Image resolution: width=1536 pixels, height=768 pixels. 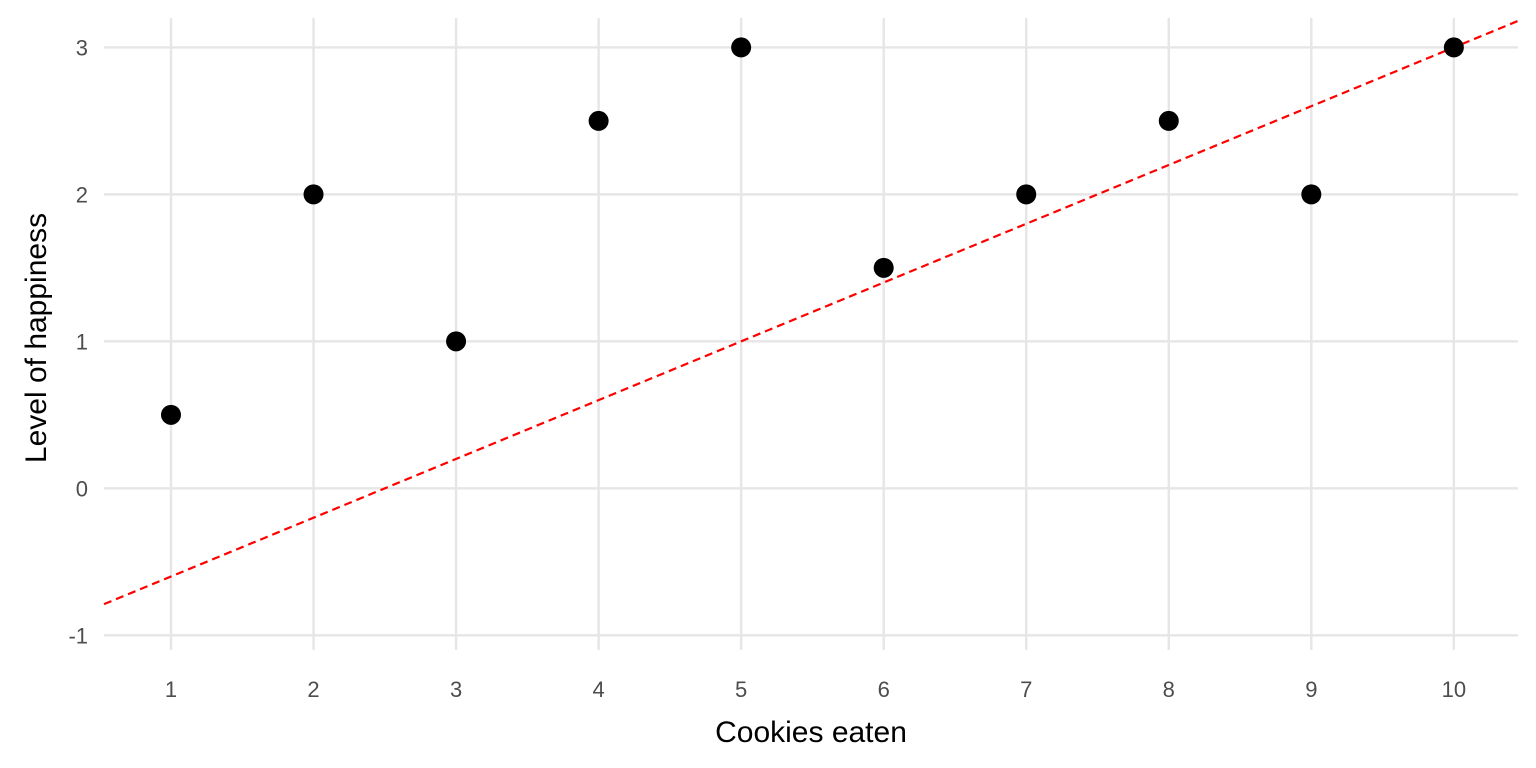 What do you see at coordinates (1169, 689) in the screenshot?
I see `x-tick-label: 8` at bounding box center [1169, 689].